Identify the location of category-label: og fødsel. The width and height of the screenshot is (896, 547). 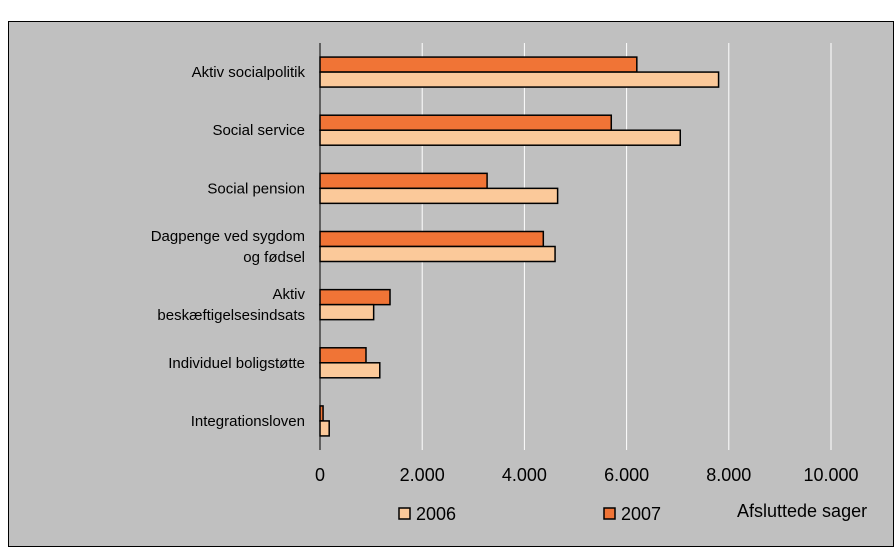
(274, 257).